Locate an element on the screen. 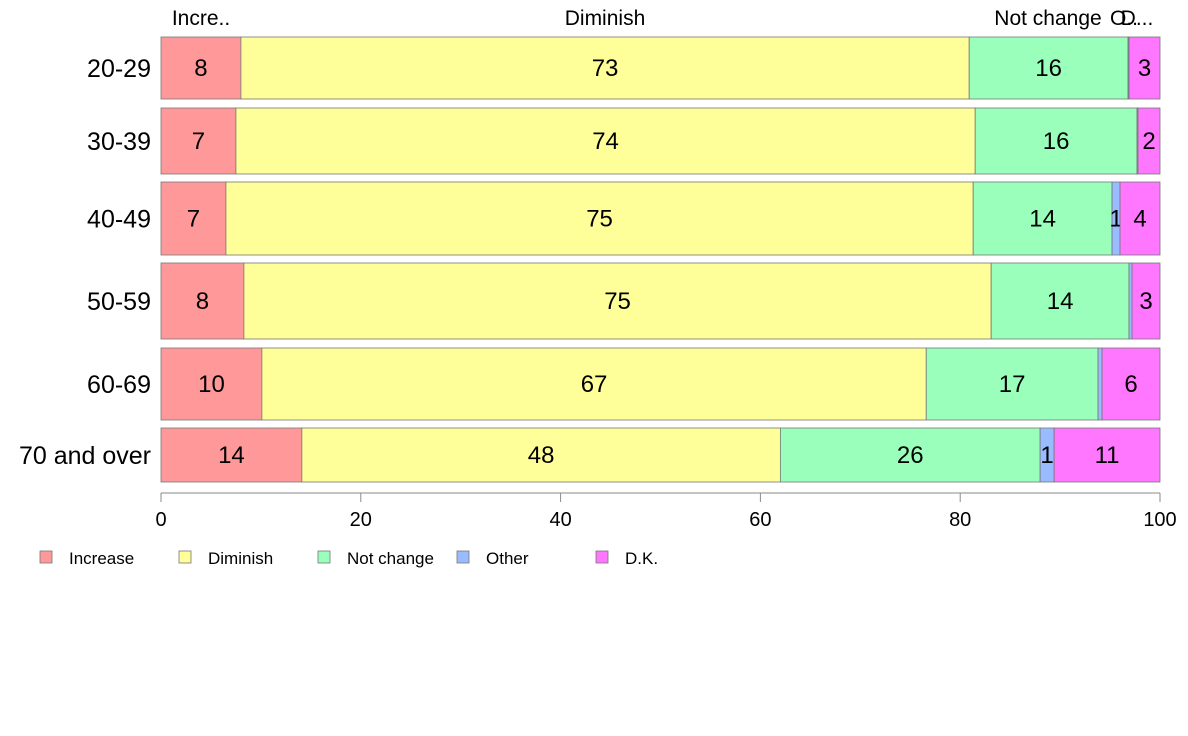 The height and width of the screenshot is (736, 1188). data-label: 67 is located at coordinates (594, 384).